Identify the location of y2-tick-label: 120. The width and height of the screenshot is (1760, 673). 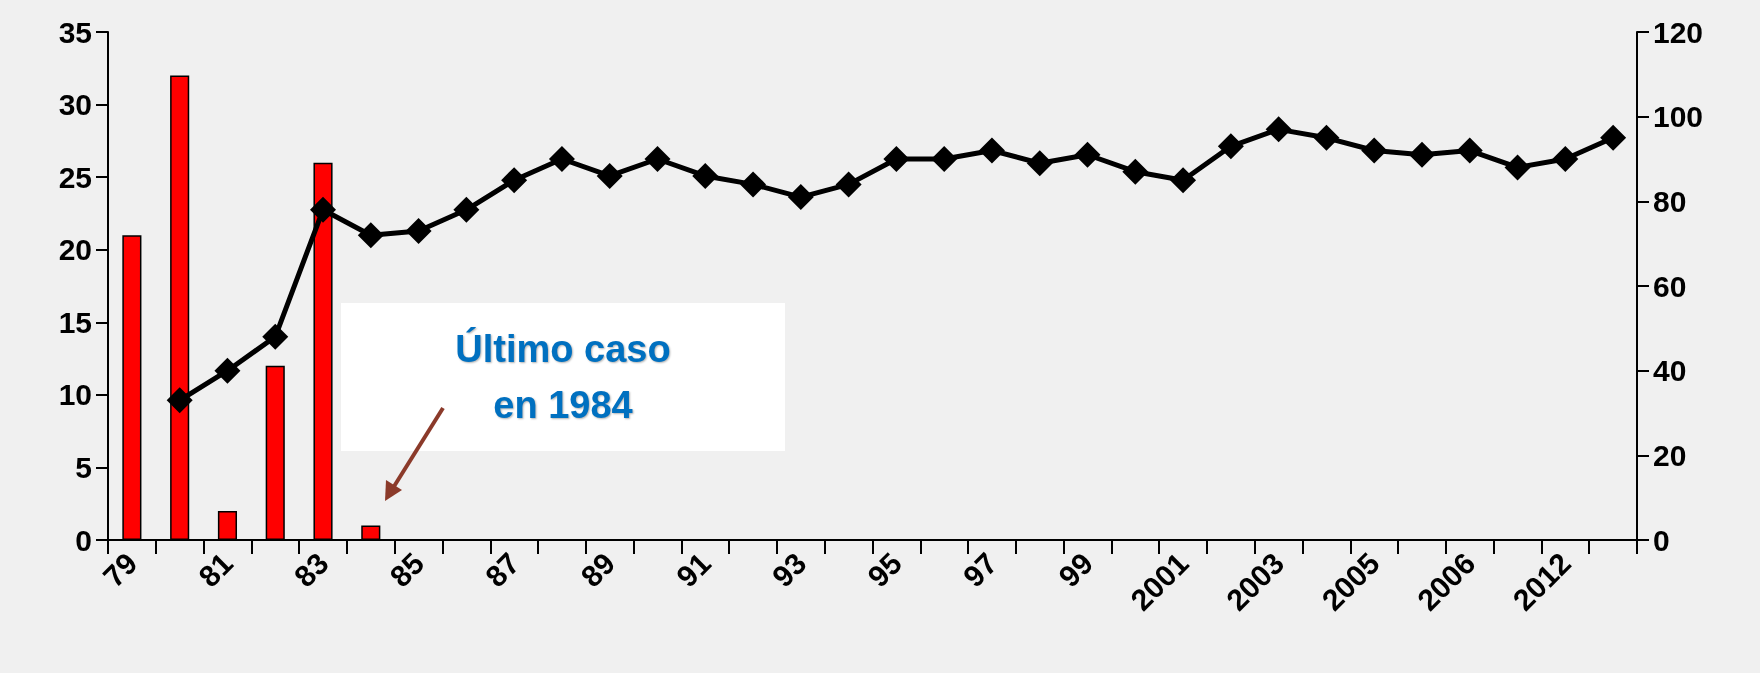
(1678, 32).